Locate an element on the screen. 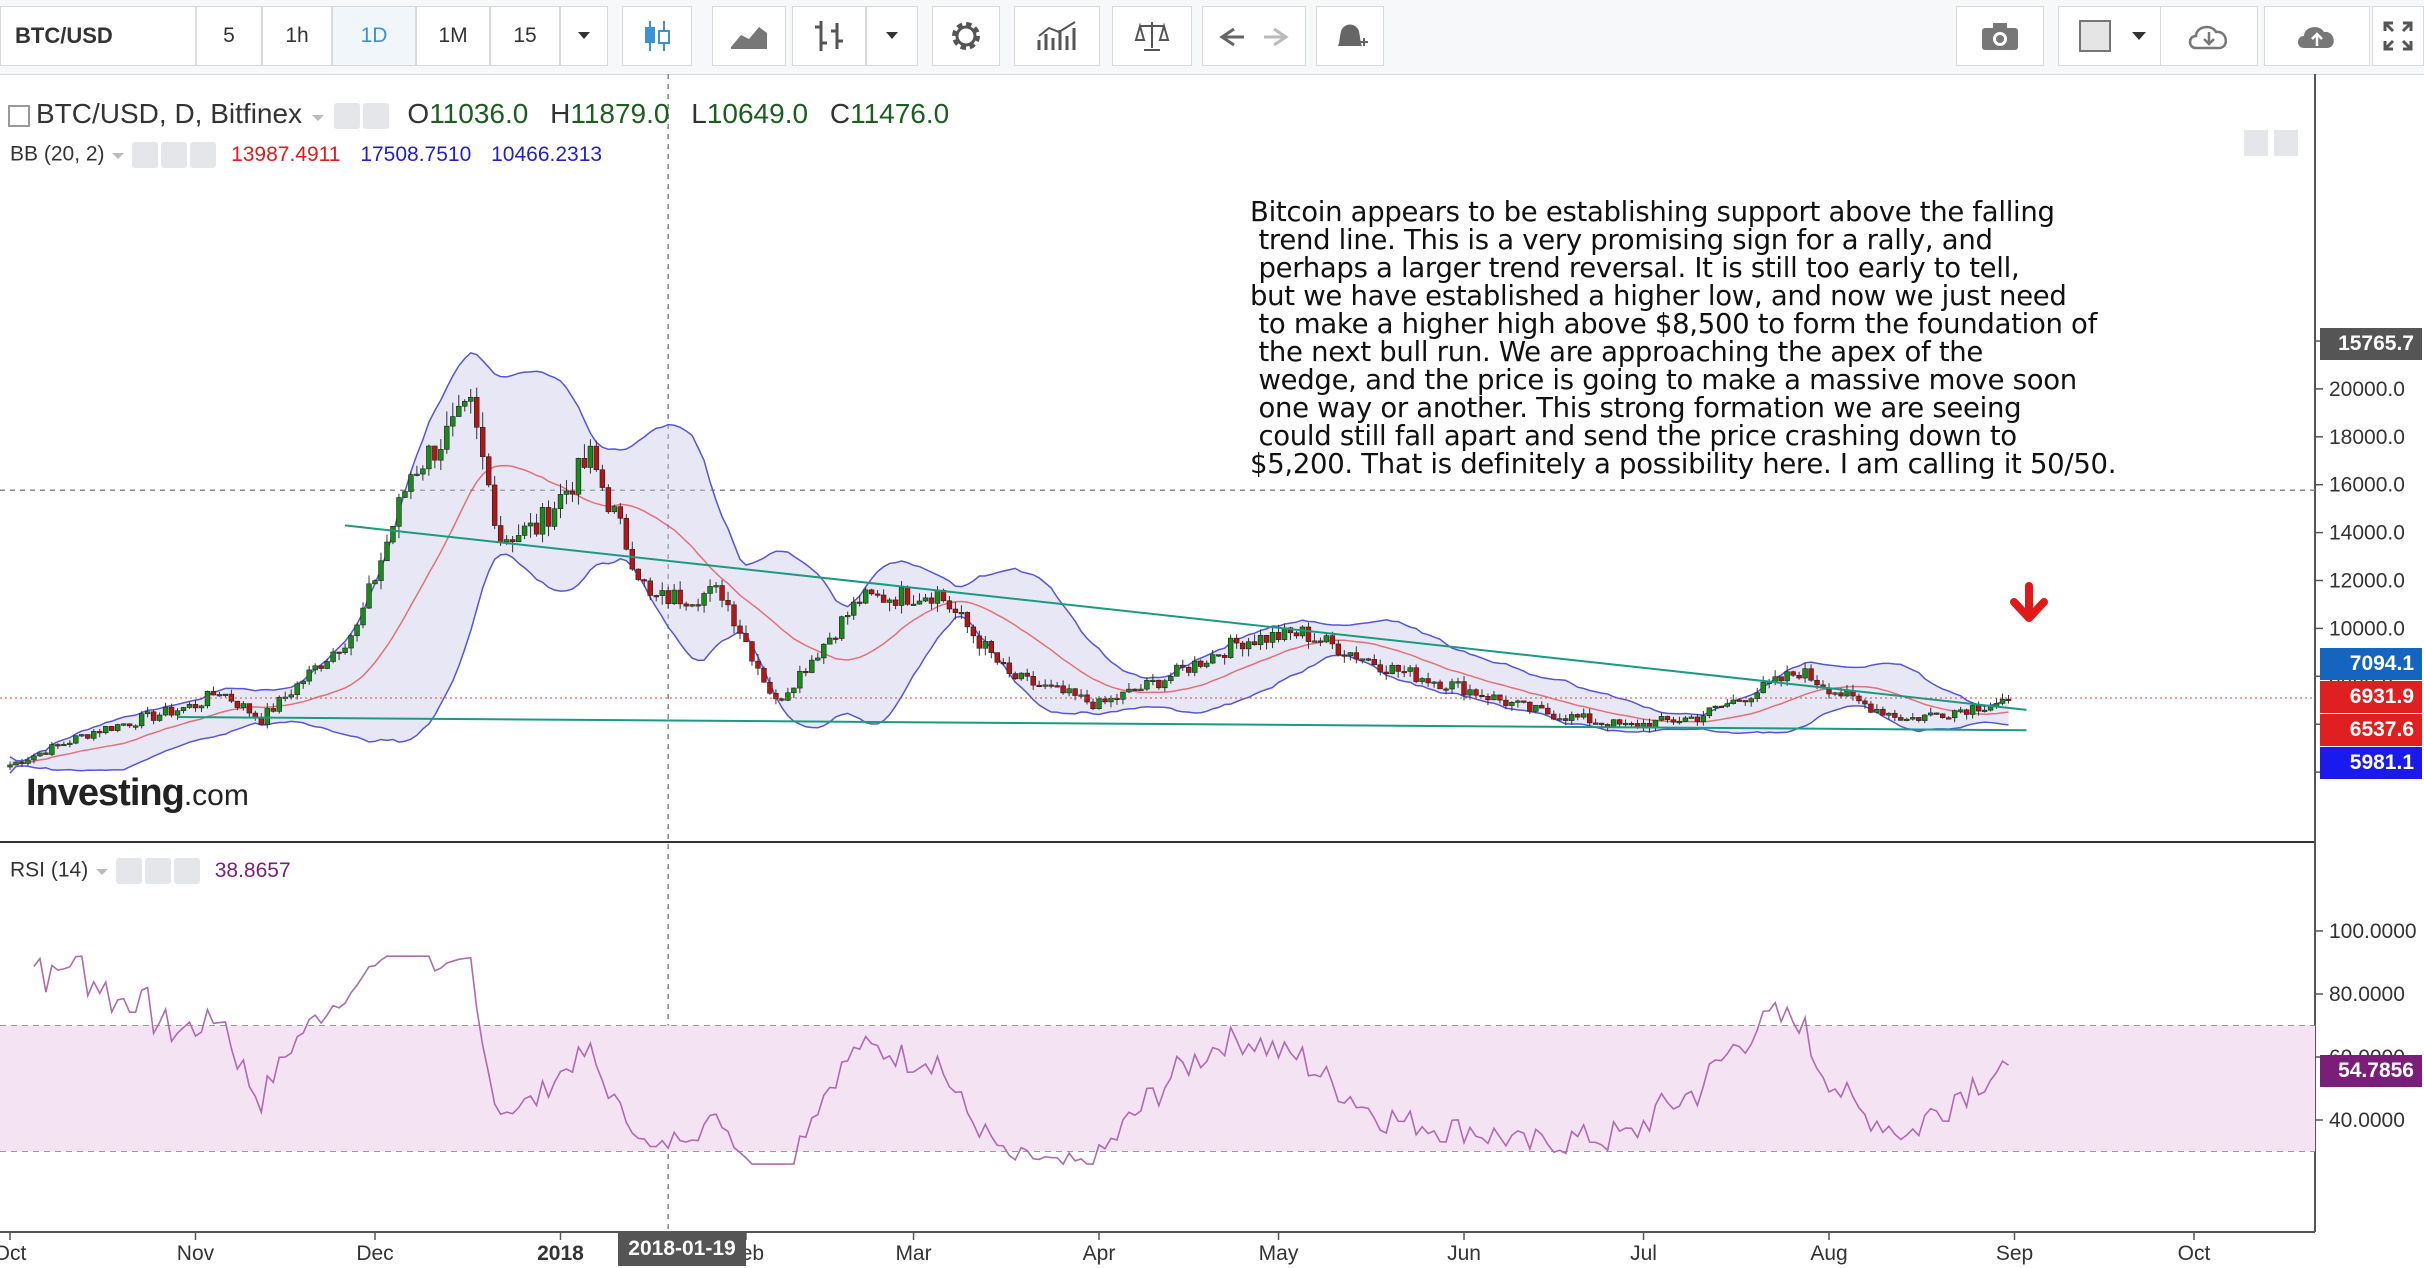  fullscreen-button is located at coordinates (2398, 36).